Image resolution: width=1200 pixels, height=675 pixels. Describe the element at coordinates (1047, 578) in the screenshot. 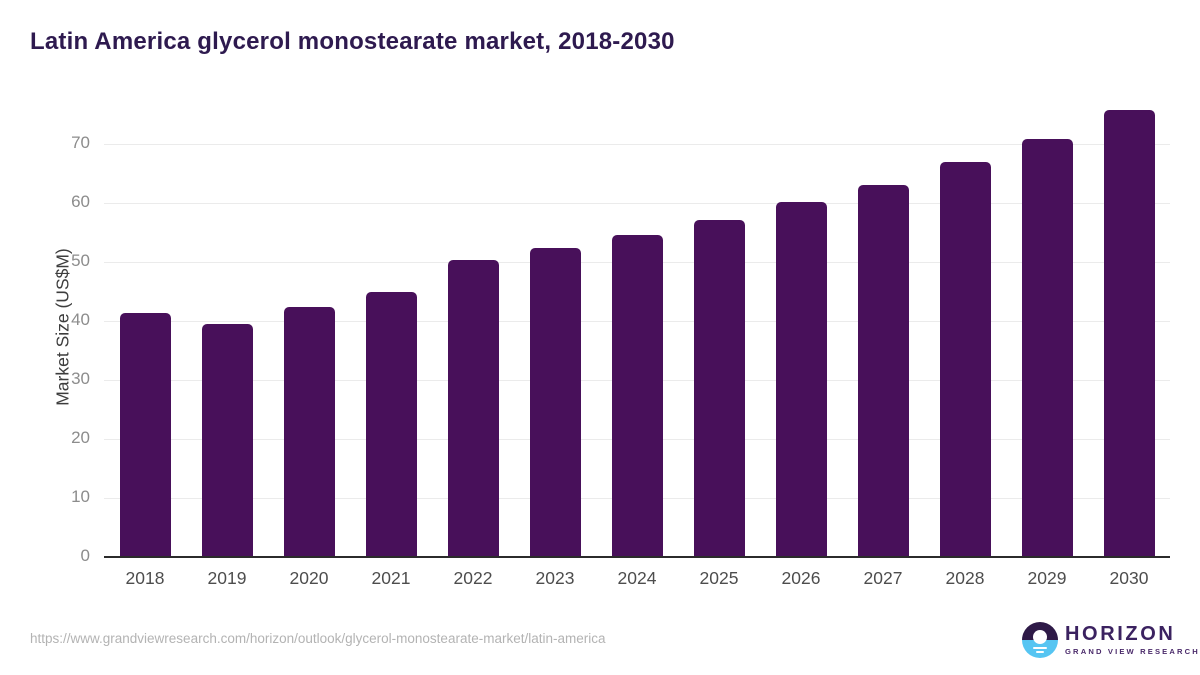

I see `x-tick-label-2029: 2029` at that location.